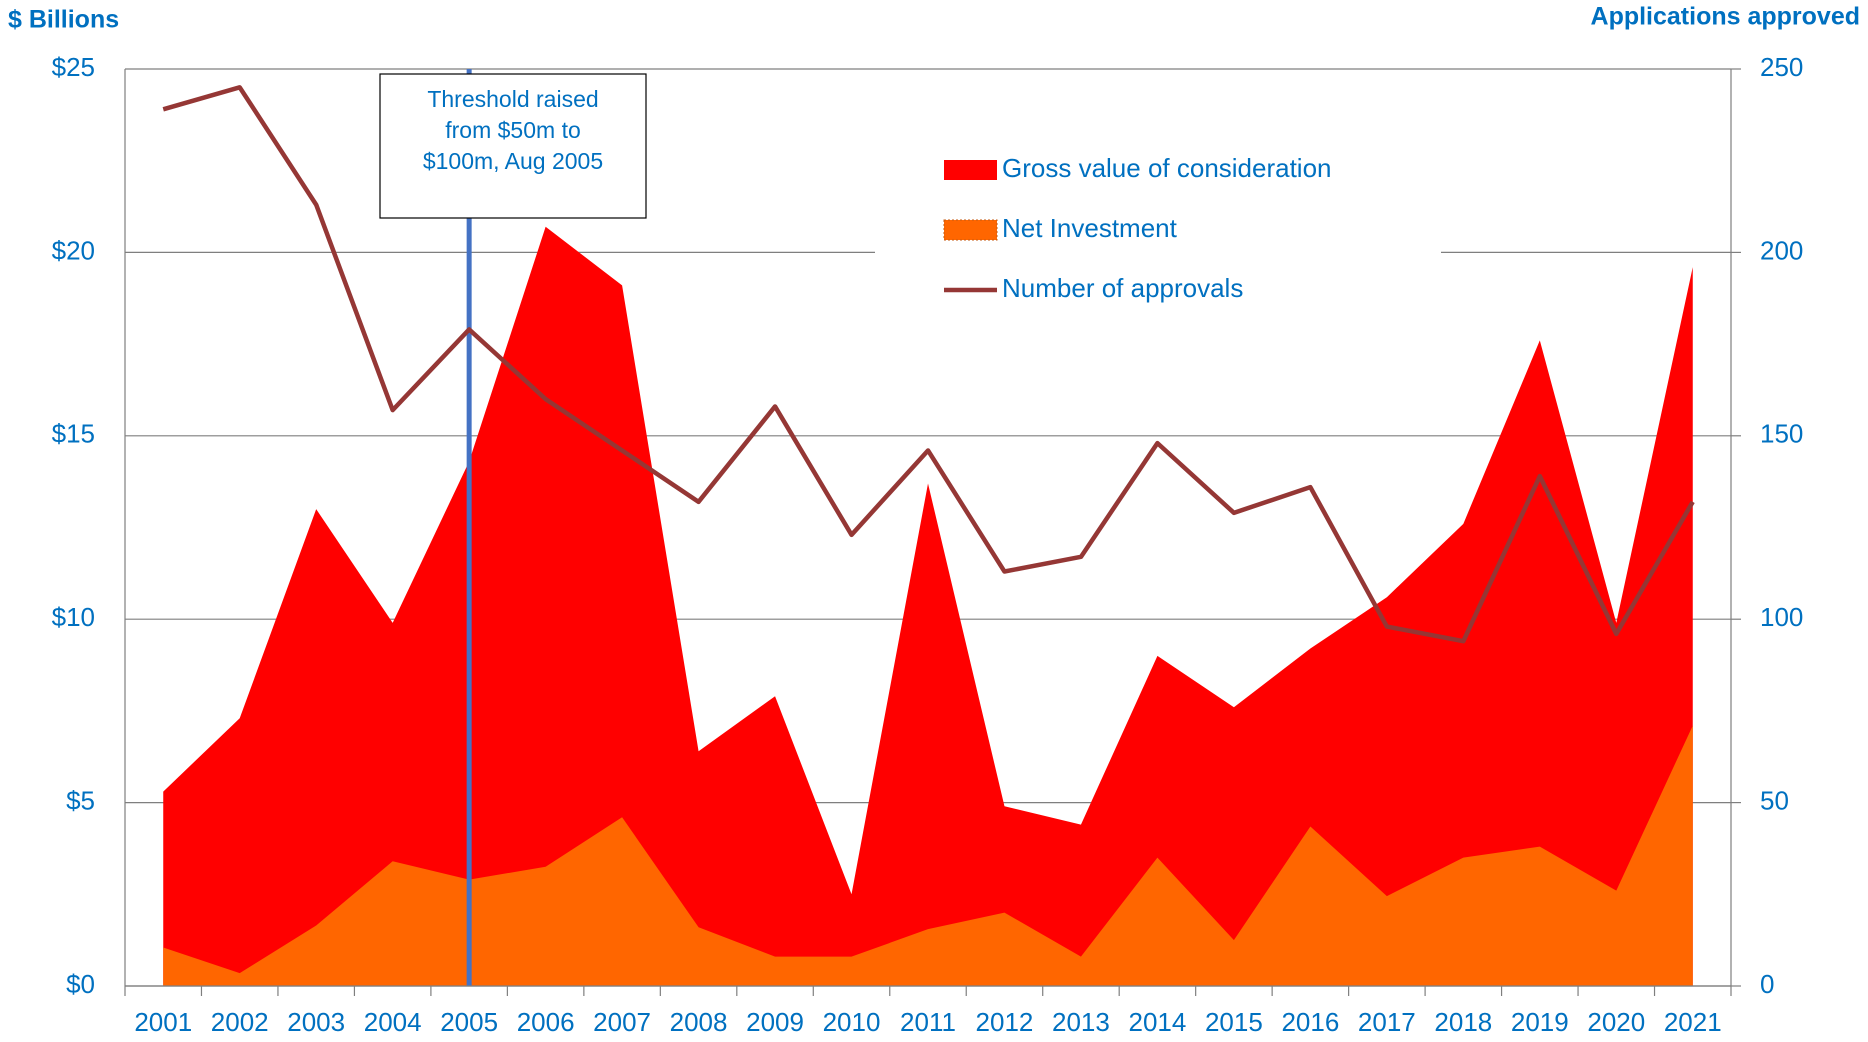  Describe the element at coordinates (852, 1022) in the screenshot. I see `x-tick-label: 2010` at that location.